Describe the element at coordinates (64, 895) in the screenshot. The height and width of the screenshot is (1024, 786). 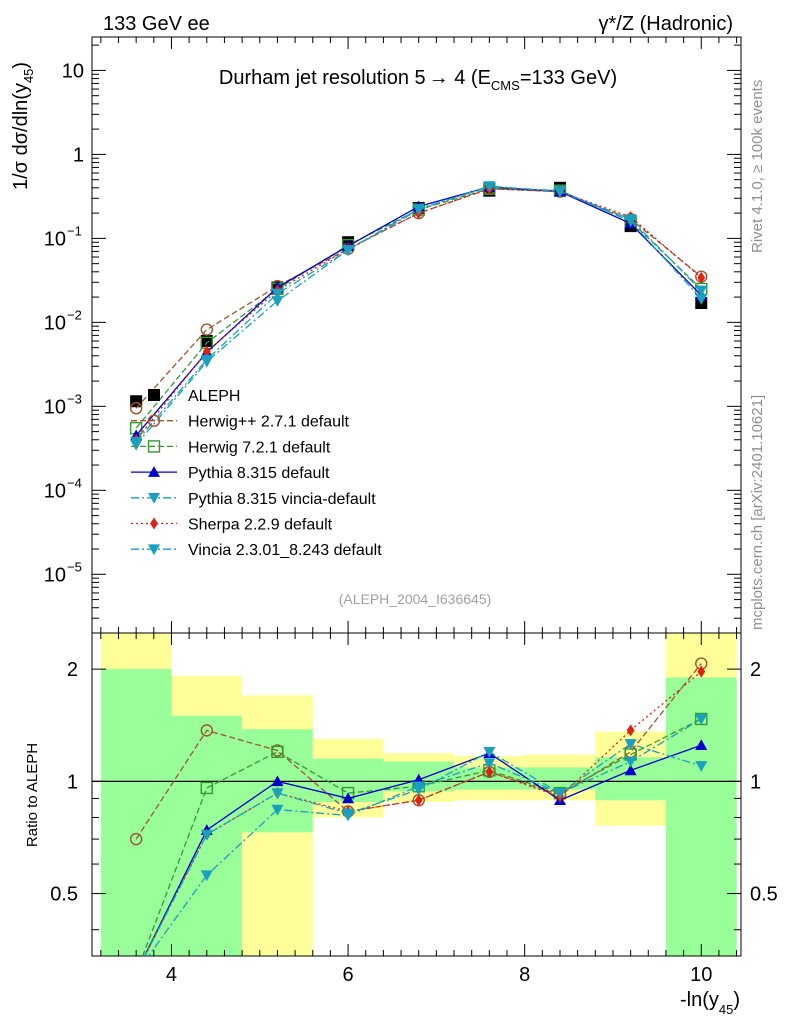
I see `ratio-y-tick-label: 0.5` at that location.